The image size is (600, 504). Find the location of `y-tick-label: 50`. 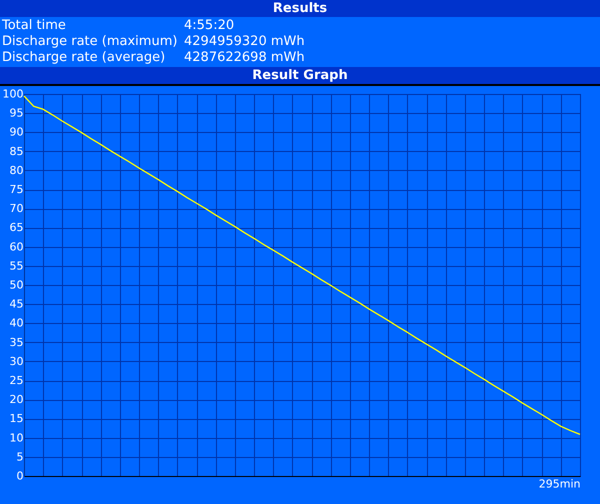

y-tick-label: 50 is located at coordinates (17, 285).